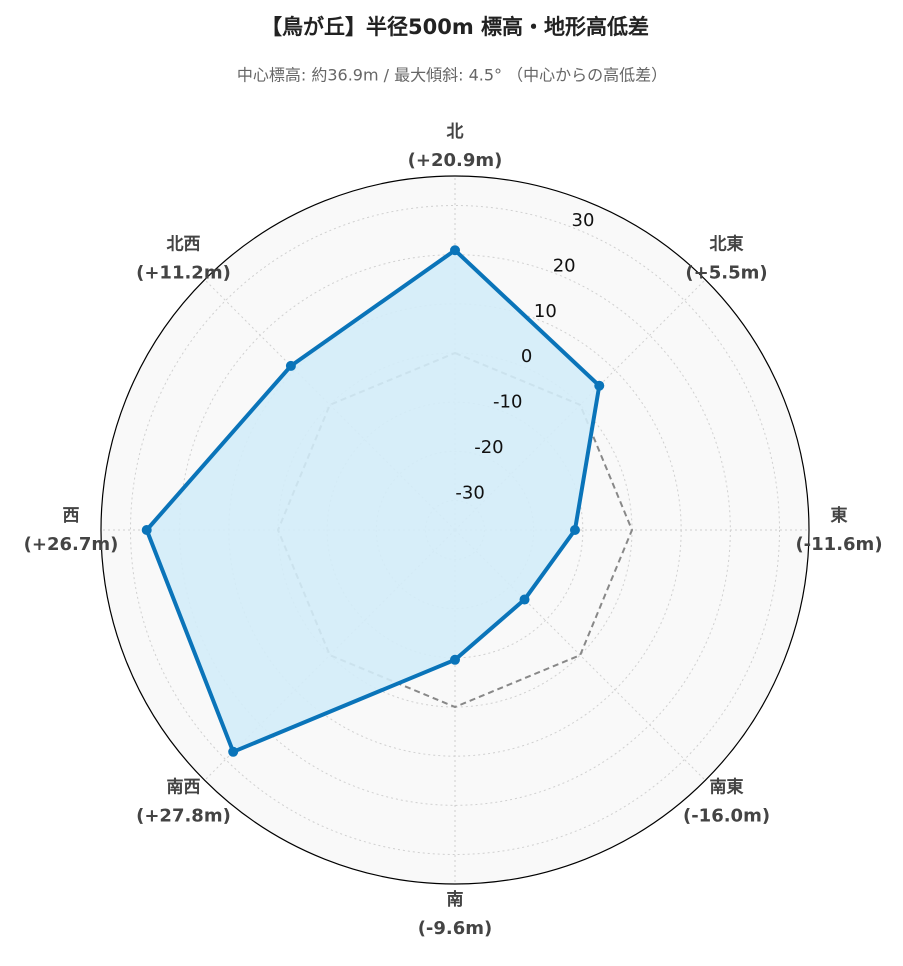 This screenshot has width=903, height=966. What do you see at coordinates (469, 493) in the screenshot?
I see `r-tick-label: -30` at bounding box center [469, 493].